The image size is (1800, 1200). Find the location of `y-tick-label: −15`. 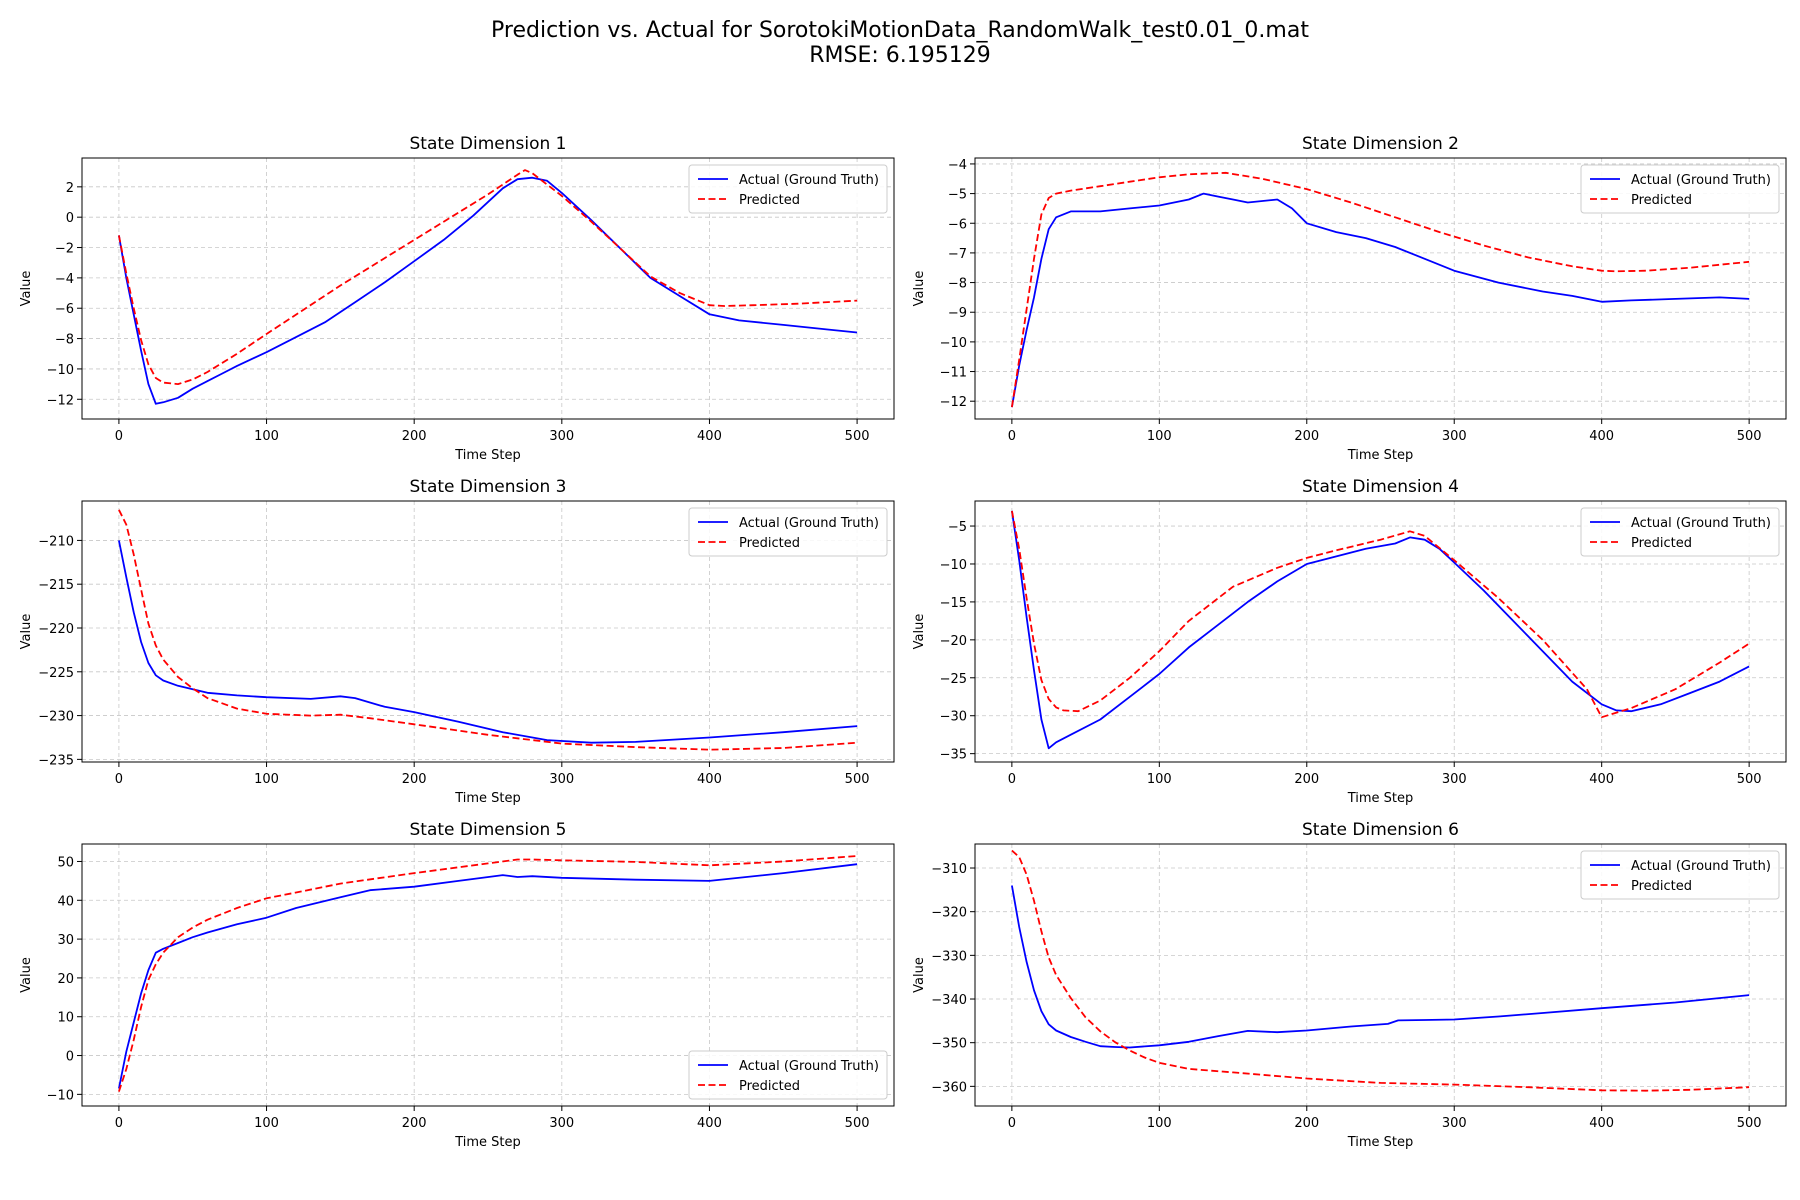

y-tick-label: −15 is located at coordinates (953, 603).